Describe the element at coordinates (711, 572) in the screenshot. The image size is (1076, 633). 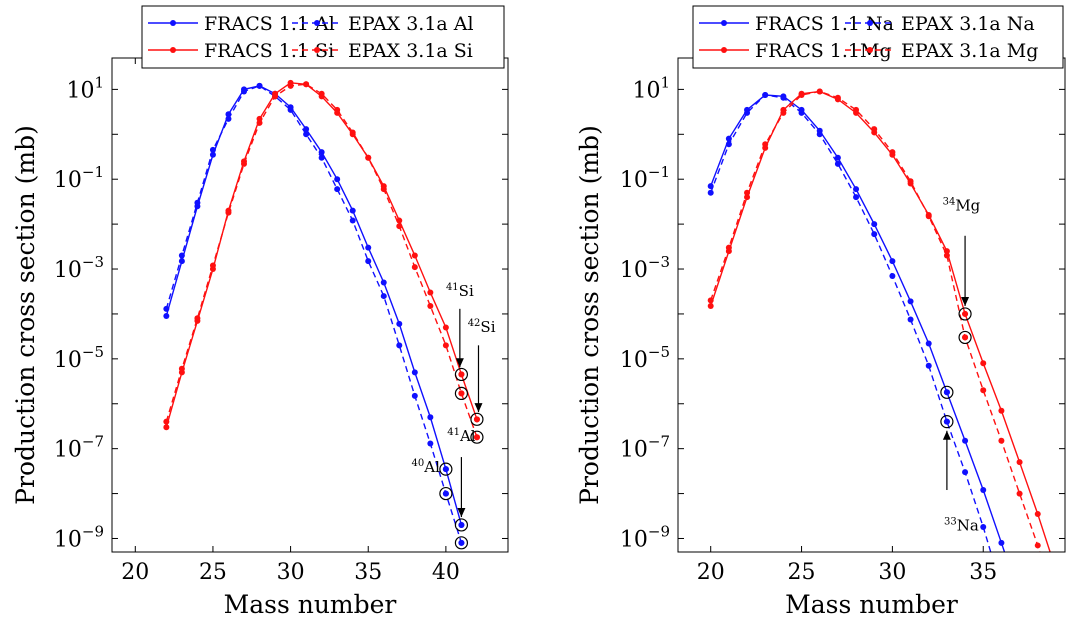
I see `x-tick-label: 20` at that location.